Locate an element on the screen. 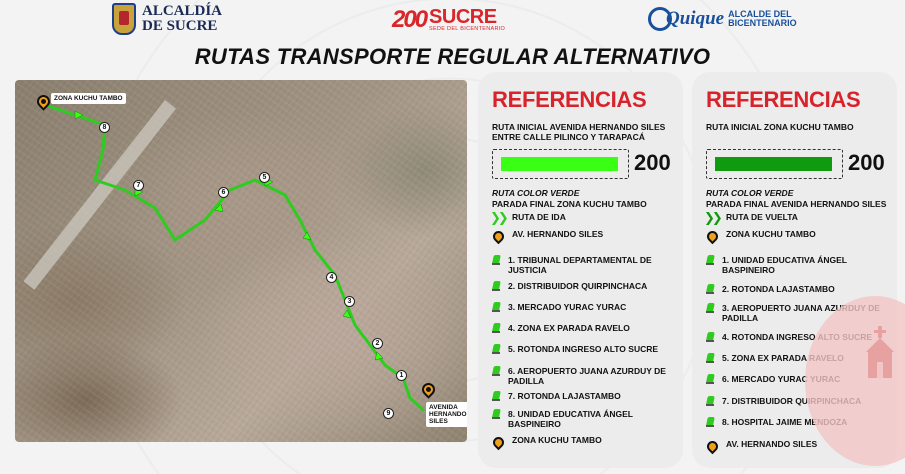 Image resolution: width=905 pixels, height=474 pixels. map-stop-8: 8 is located at coordinates (104, 127).